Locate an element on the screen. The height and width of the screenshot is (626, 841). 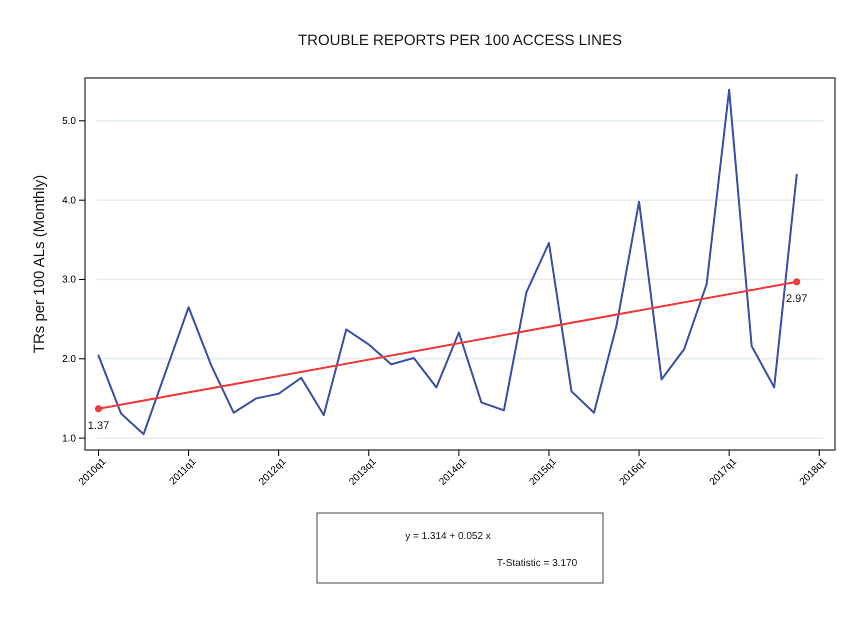
y-tick-label: 5.0 is located at coordinates (69, 122).